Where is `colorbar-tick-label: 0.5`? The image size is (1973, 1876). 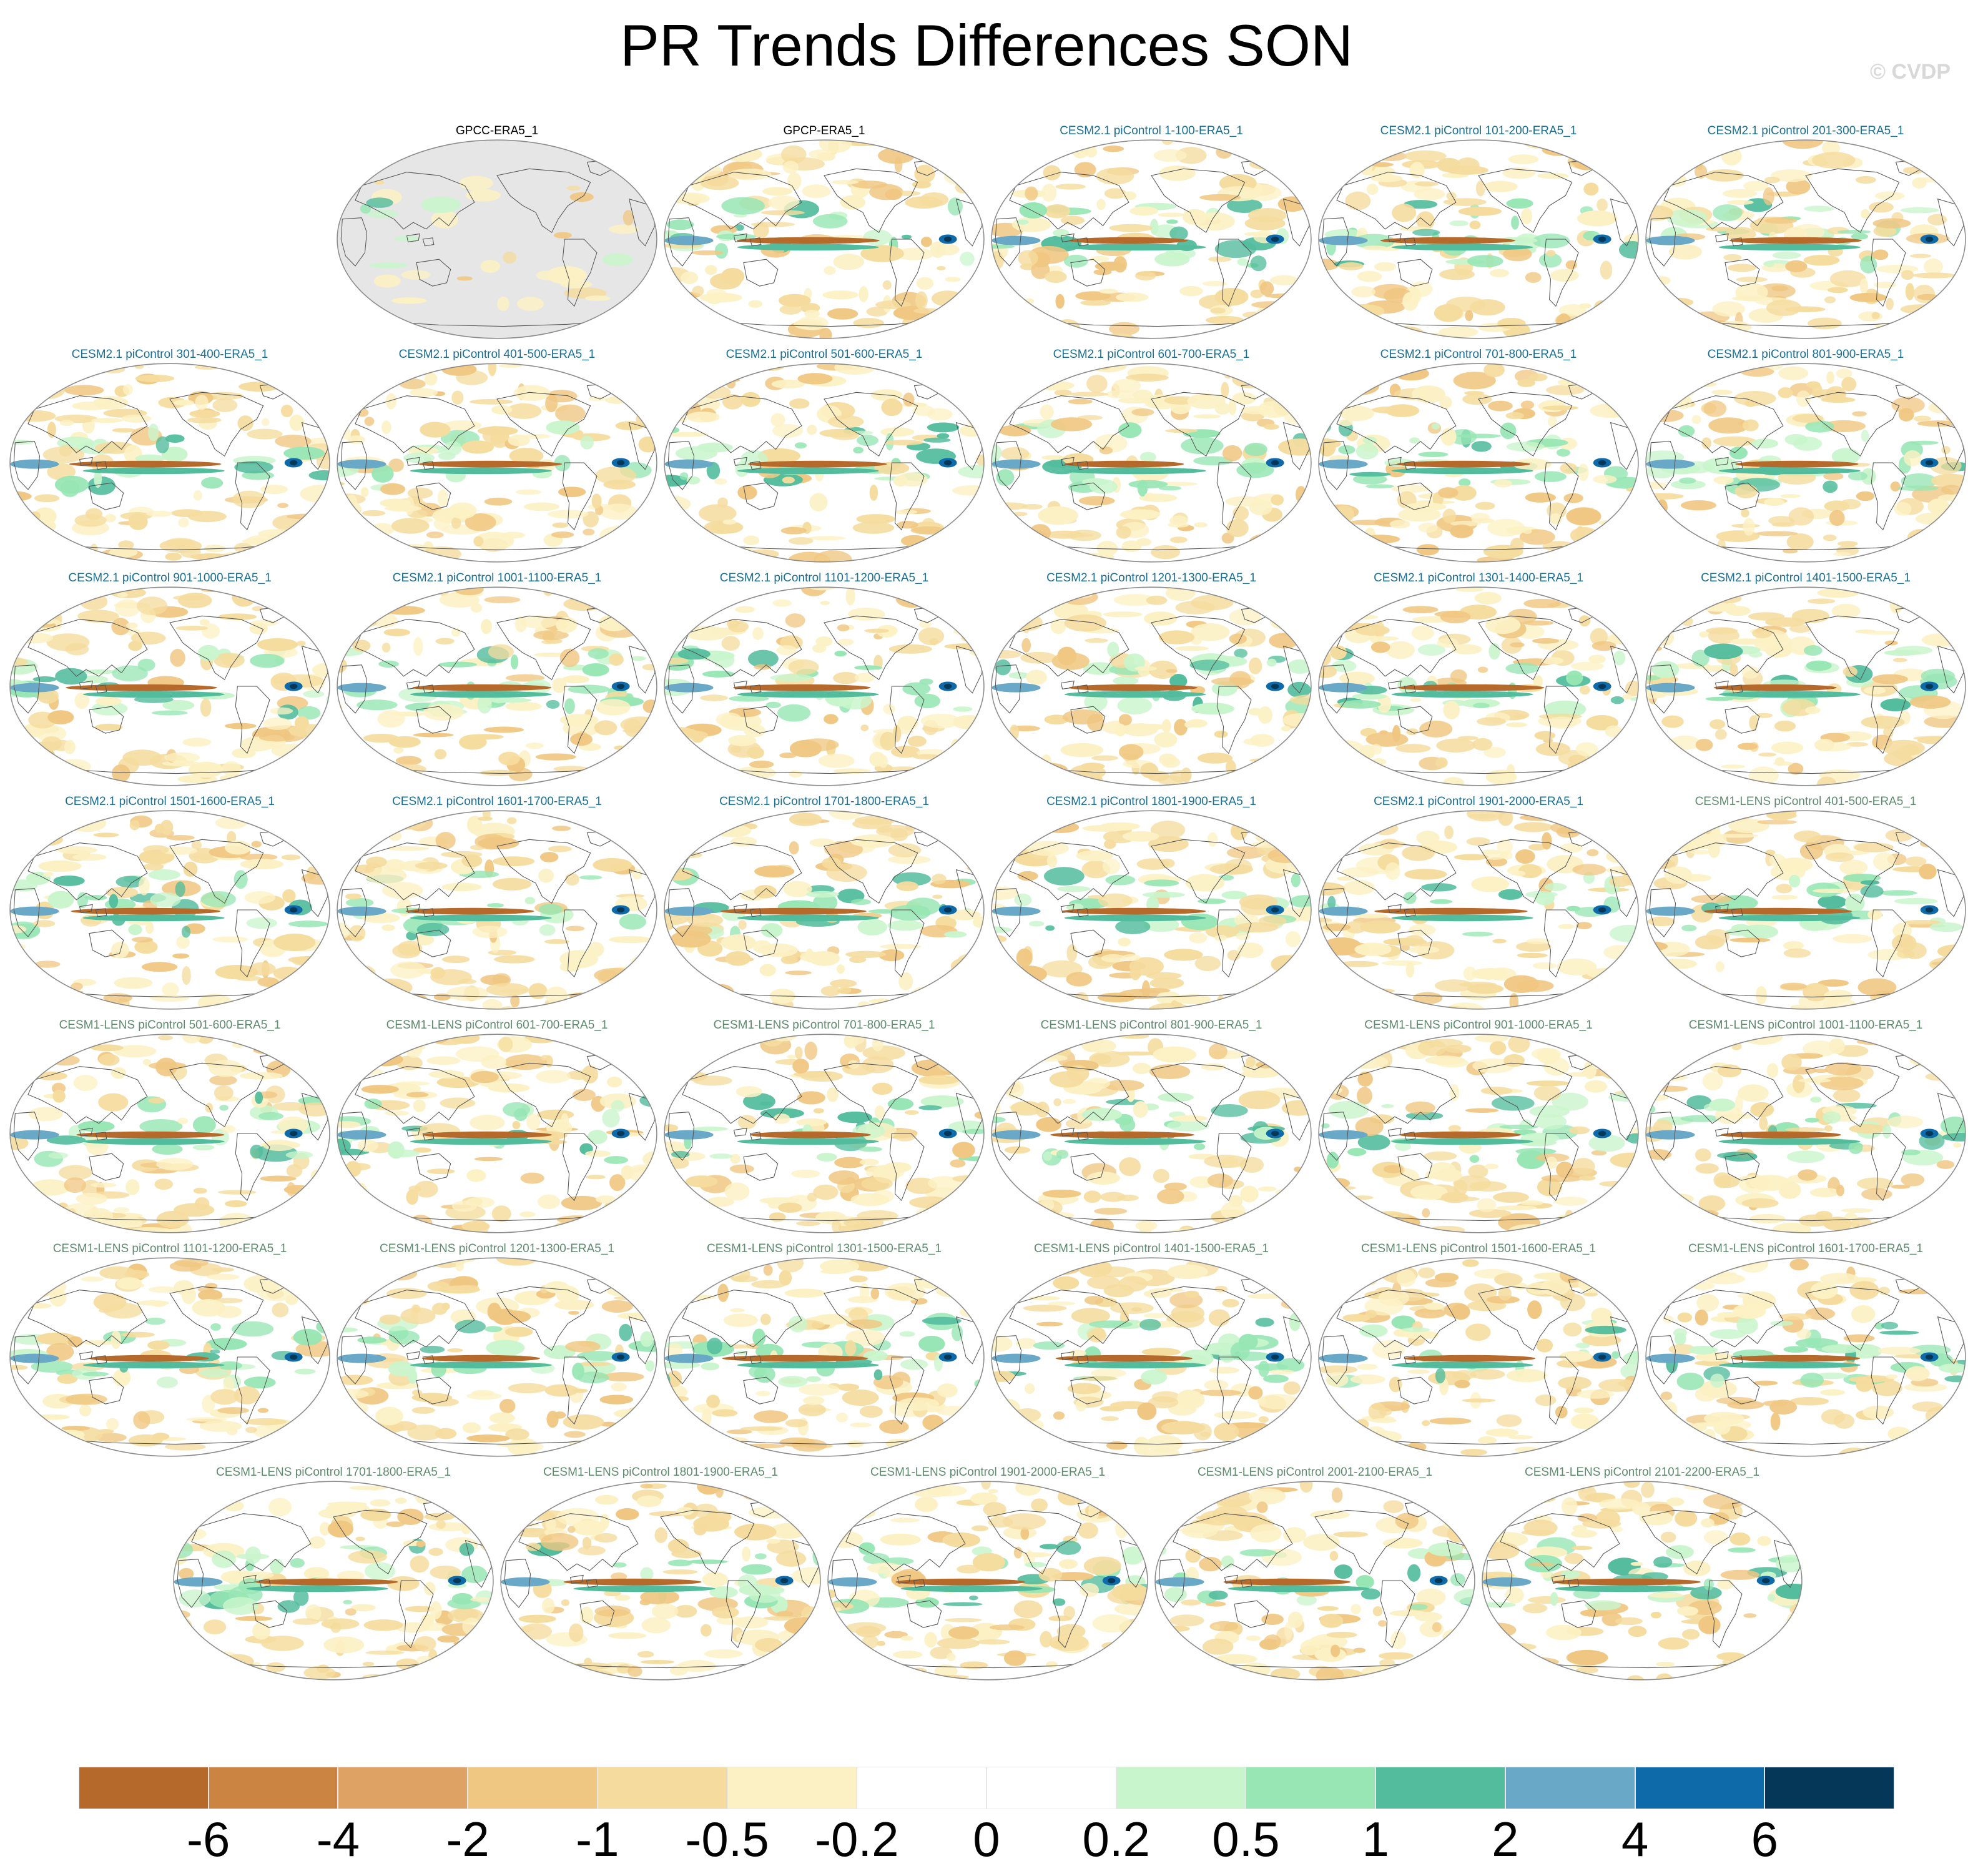 colorbar-tick-label: 0.5 is located at coordinates (1246, 1839).